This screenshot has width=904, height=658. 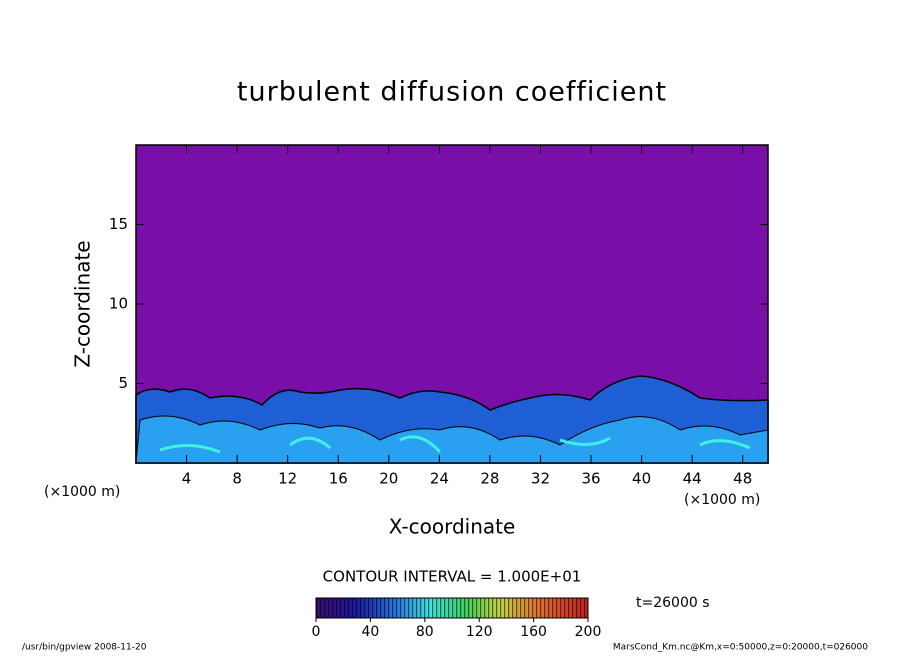 I want to click on turbulent-layer-inner, so click(x=452, y=439).